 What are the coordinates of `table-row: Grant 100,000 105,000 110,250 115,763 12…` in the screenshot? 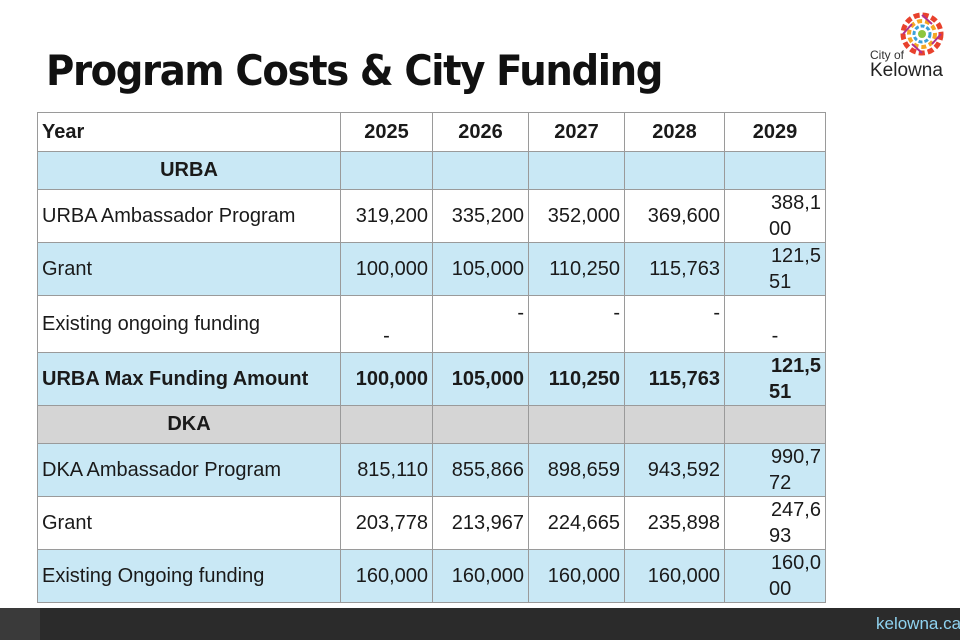 It's located at (431, 269).